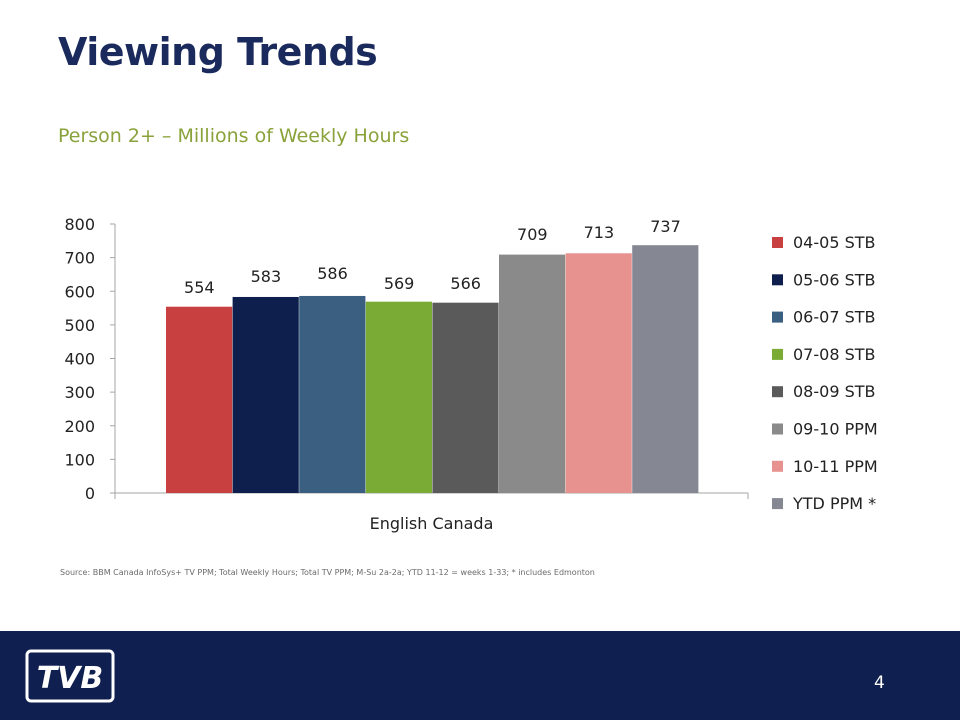 The image size is (960, 720). Describe the element at coordinates (835, 466) in the screenshot. I see `legend-label: 10-11 PPM` at that location.